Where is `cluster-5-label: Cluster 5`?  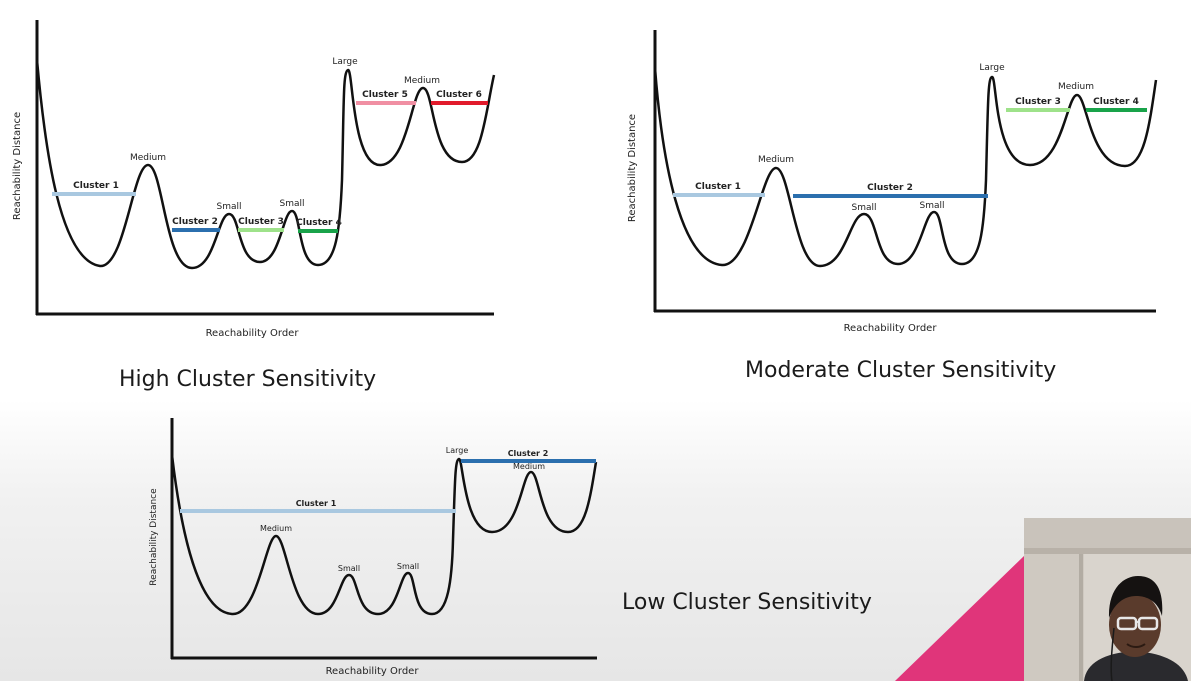
cluster-5-label: Cluster 5 is located at coordinates (385, 95).